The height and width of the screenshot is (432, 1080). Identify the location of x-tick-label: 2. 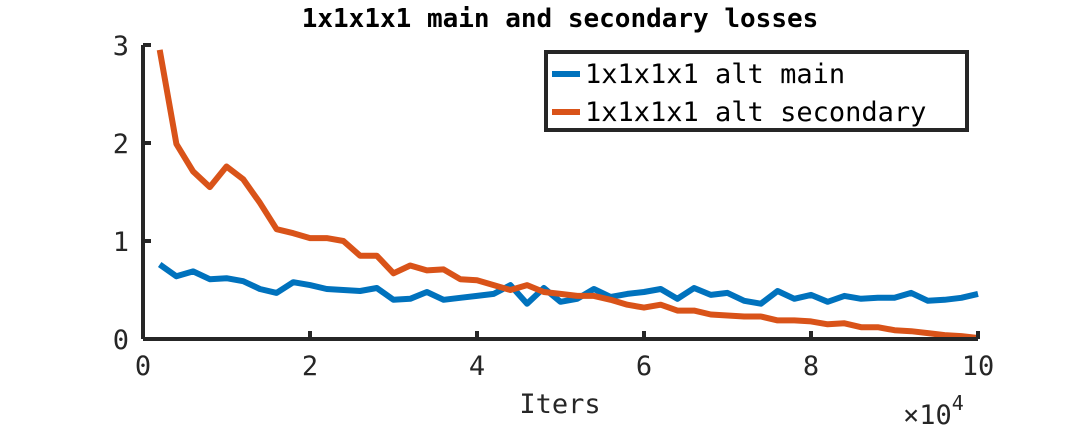
(310, 366).